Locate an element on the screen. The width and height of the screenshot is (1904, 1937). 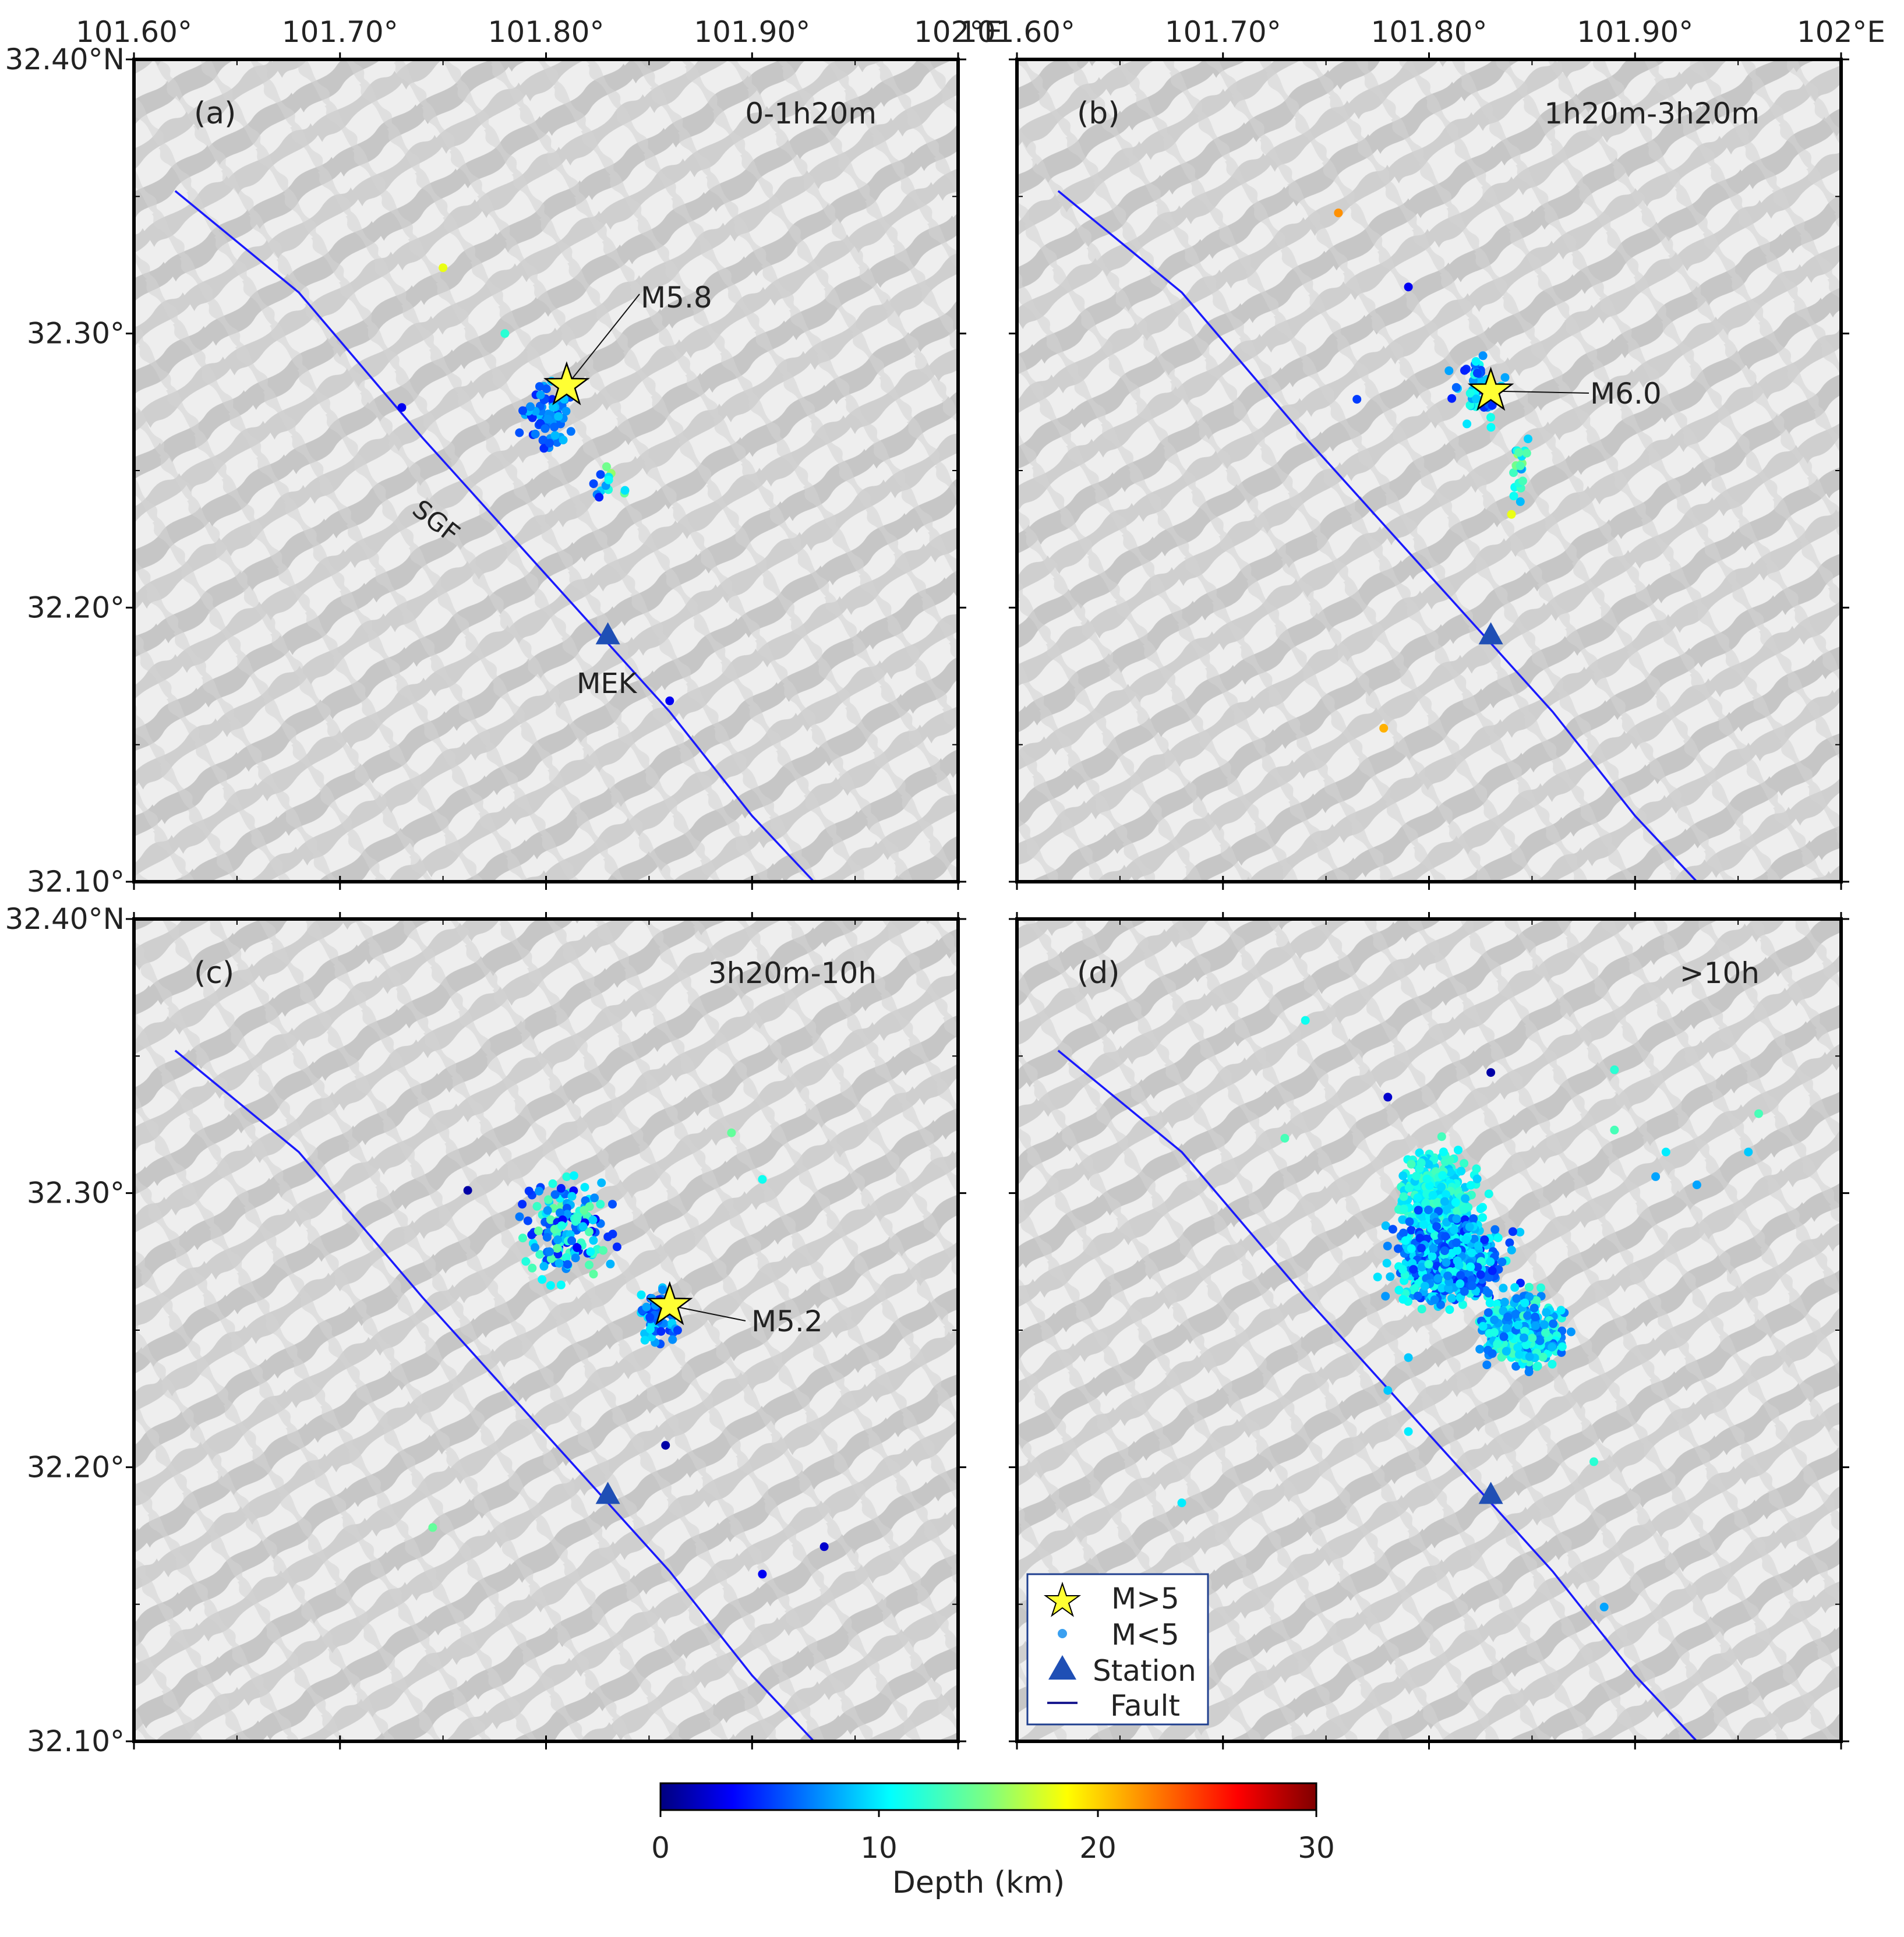
station-label: MEK is located at coordinates (607, 683).